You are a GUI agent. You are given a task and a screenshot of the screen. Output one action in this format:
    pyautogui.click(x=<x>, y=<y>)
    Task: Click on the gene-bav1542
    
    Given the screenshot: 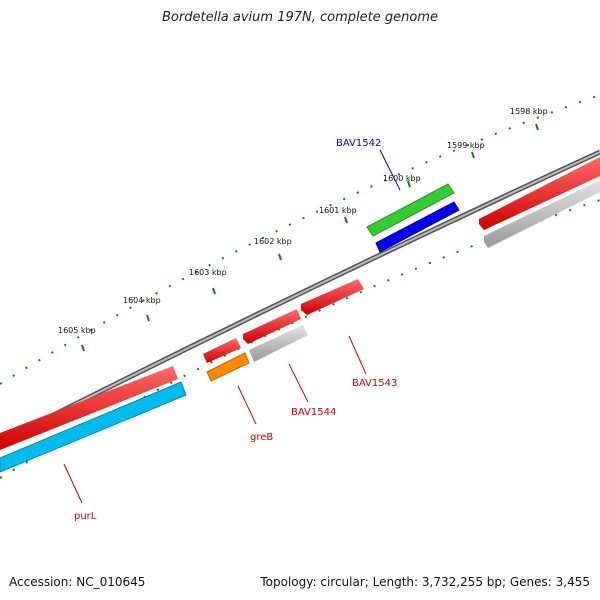 What is the action you would take?
    pyautogui.click(x=410, y=210)
    